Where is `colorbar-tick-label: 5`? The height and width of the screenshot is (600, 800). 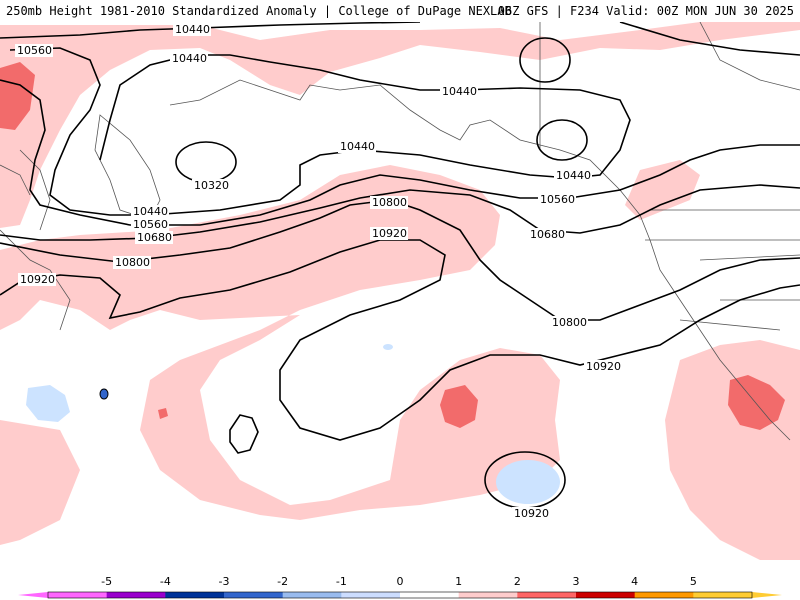 colorbar-tick-label: 5 is located at coordinates (693, 581).